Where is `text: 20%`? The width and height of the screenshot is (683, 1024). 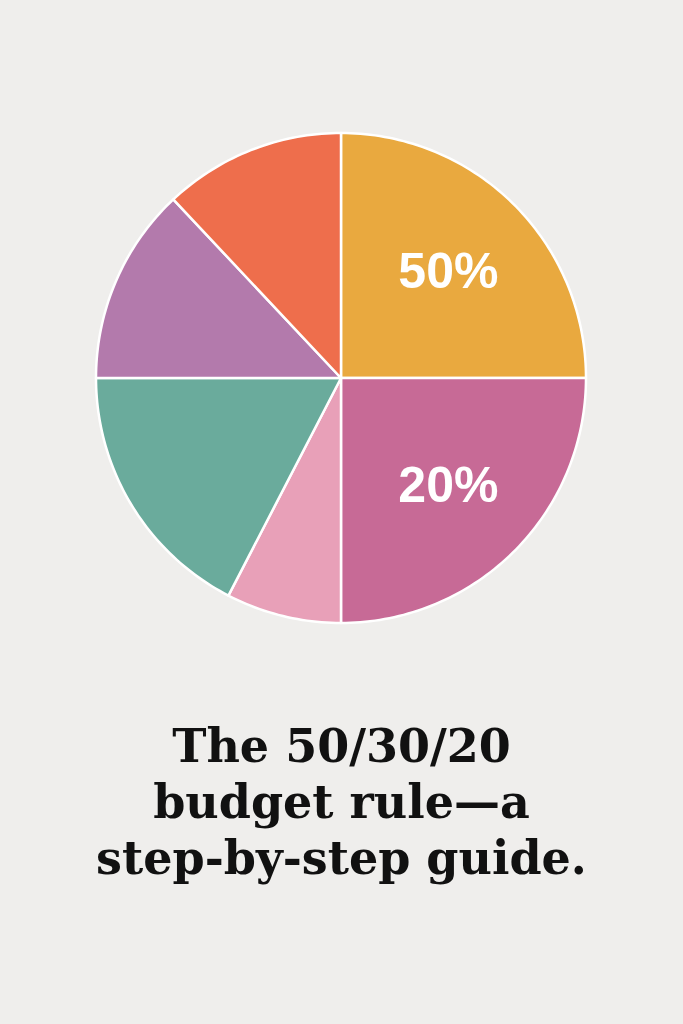
text: 20% is located at coordinates (448, 485).